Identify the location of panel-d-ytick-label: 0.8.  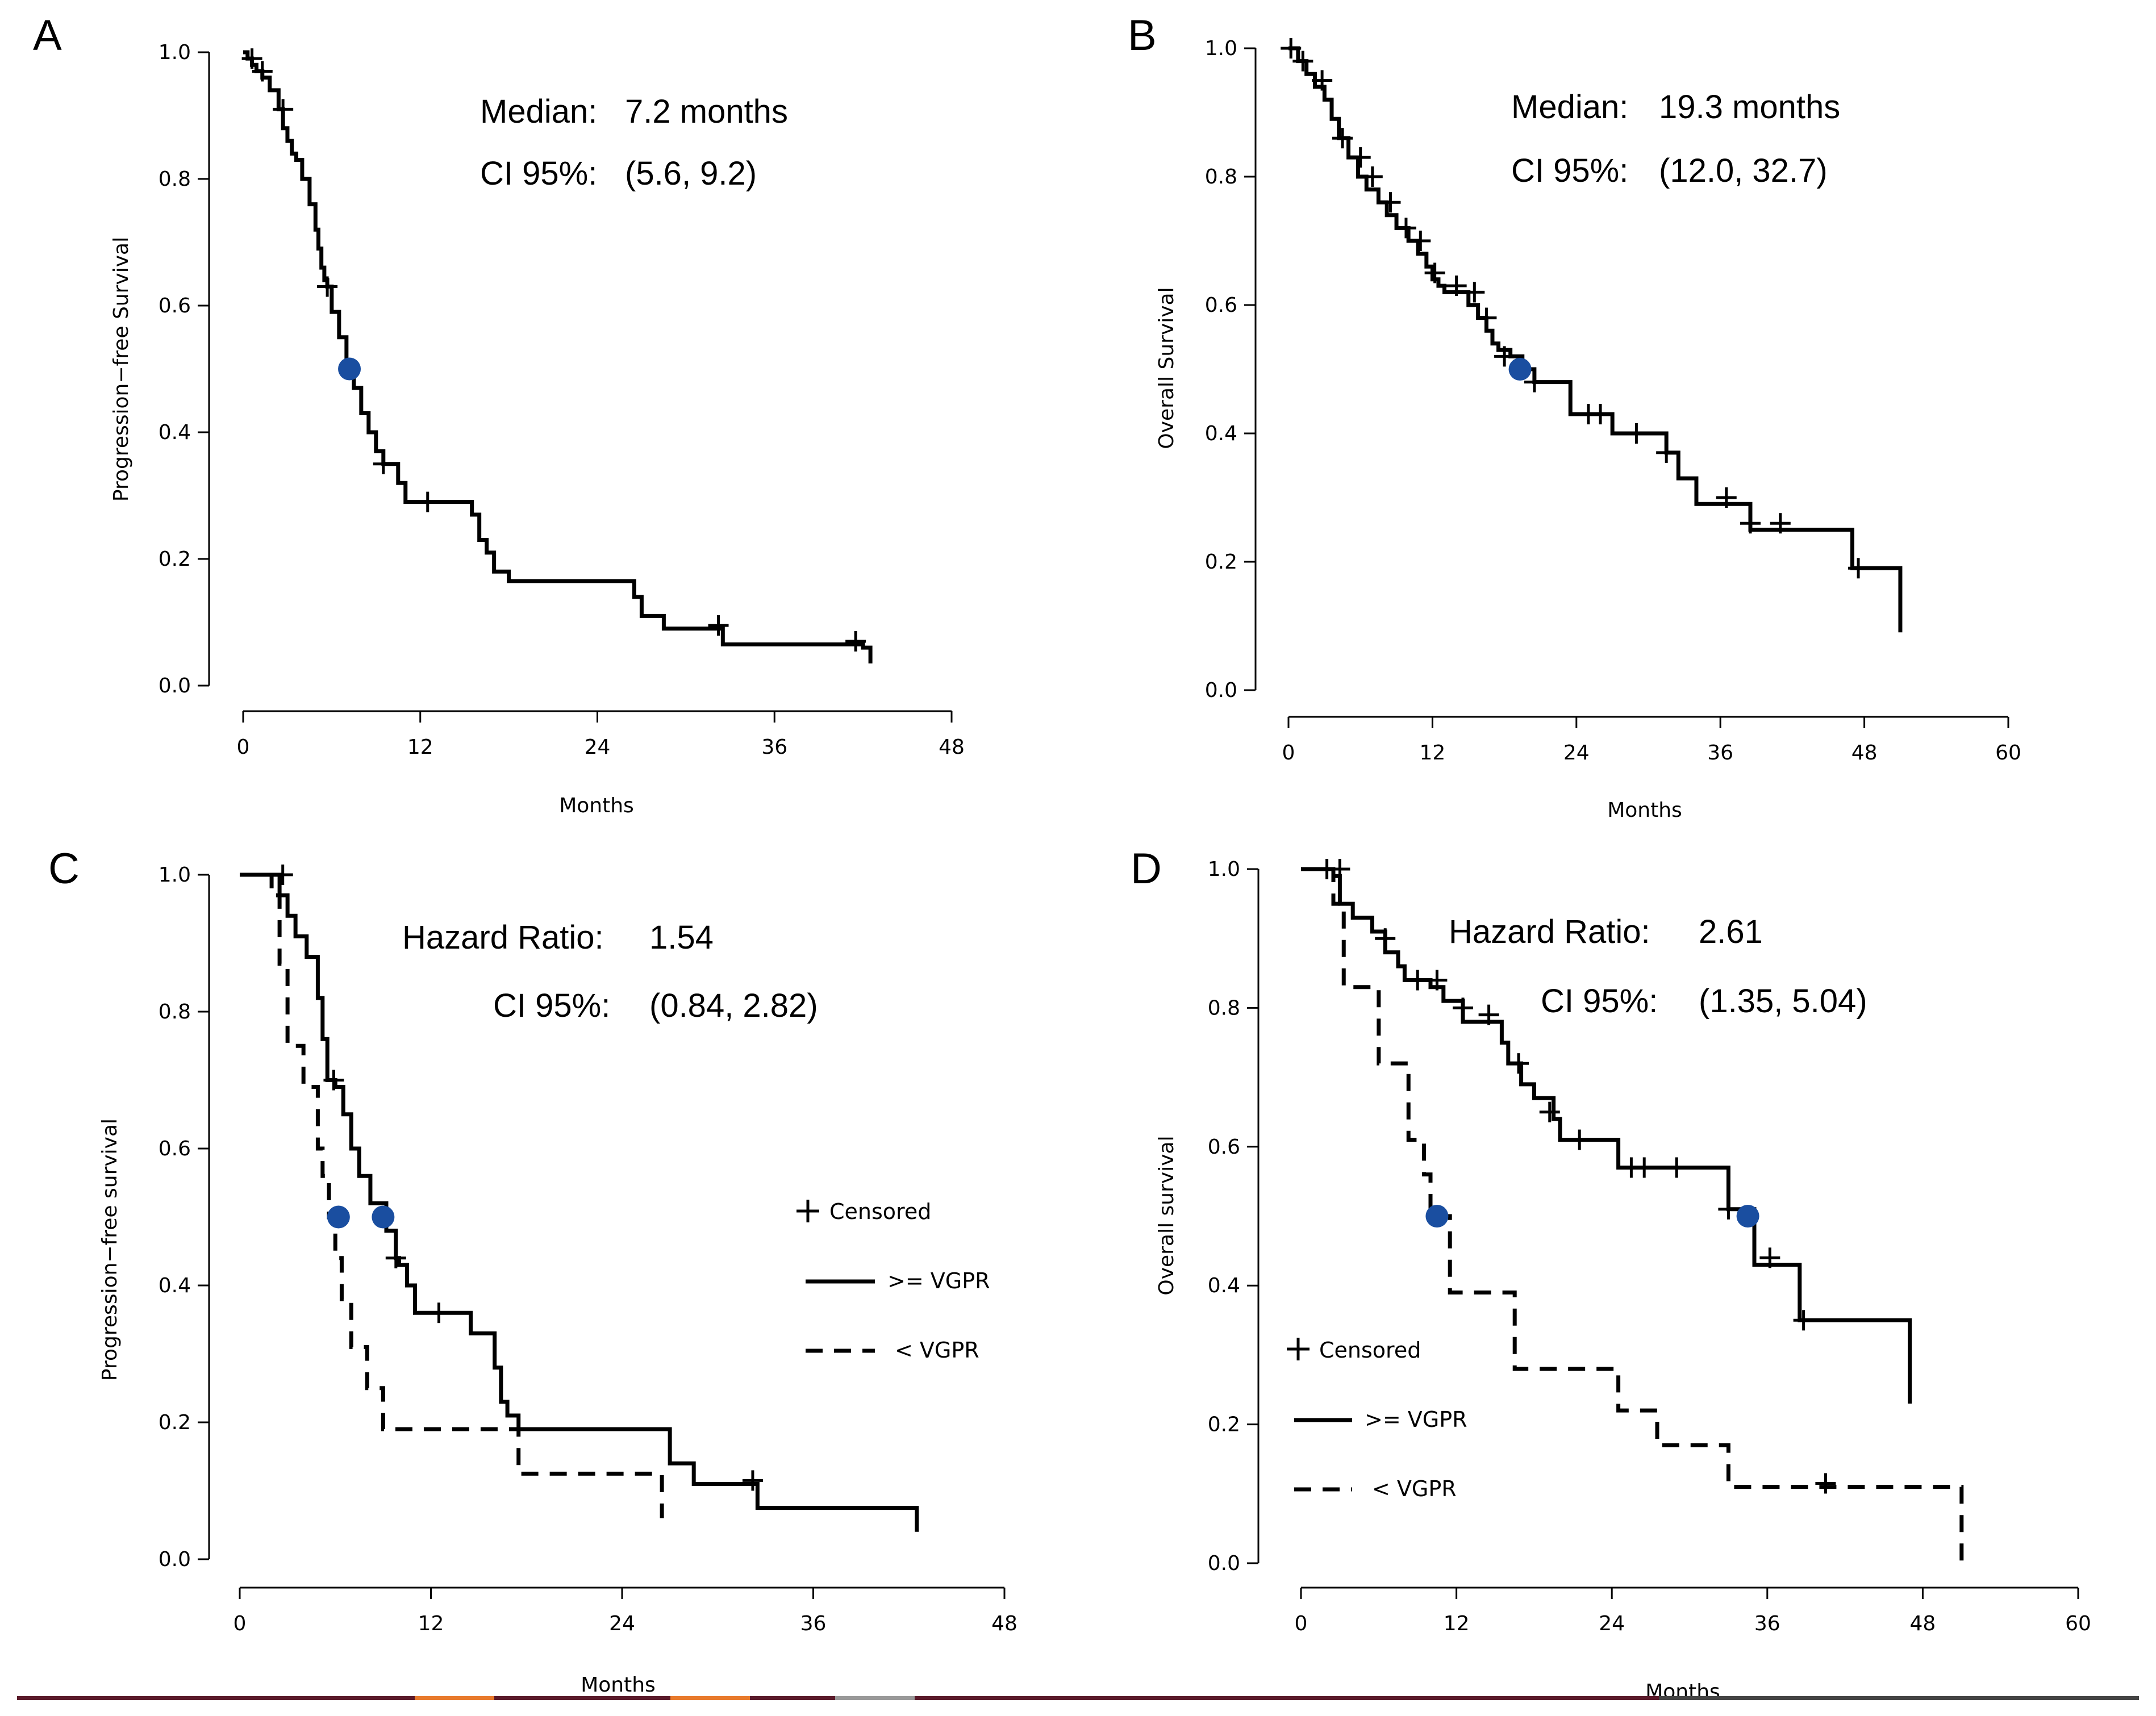
(1224, 1008).